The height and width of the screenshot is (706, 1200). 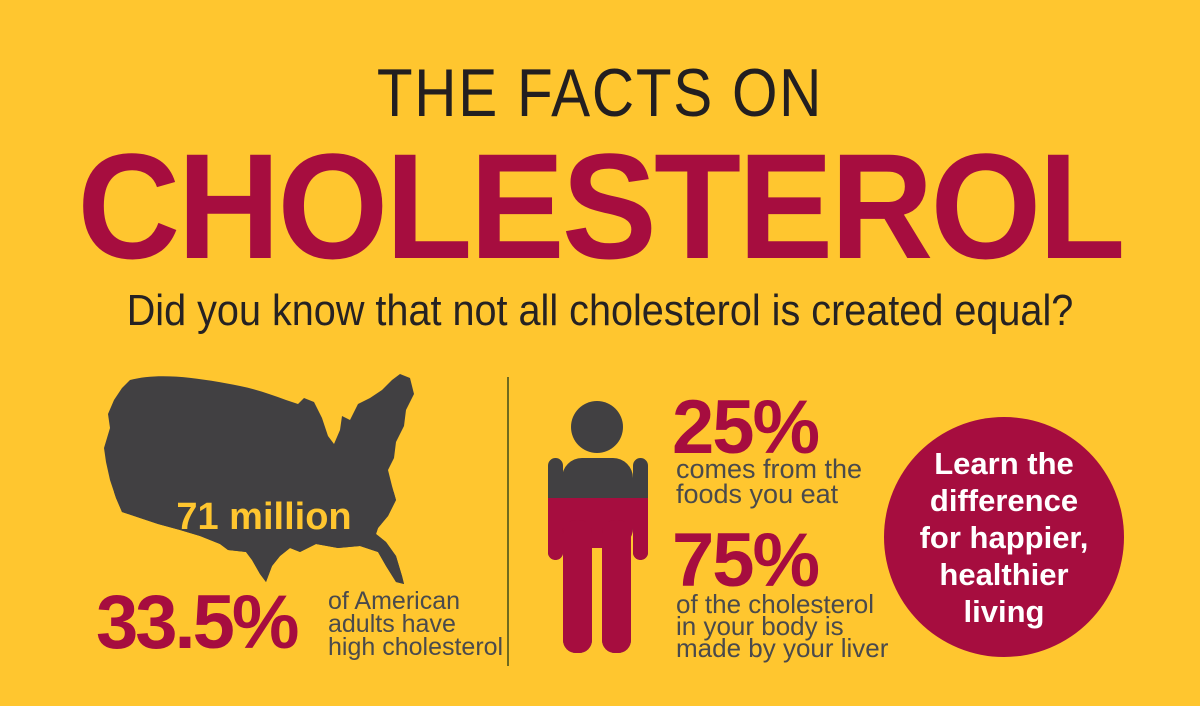 I want to click on callout-line: Learn the, so click(x=1004, y=463).